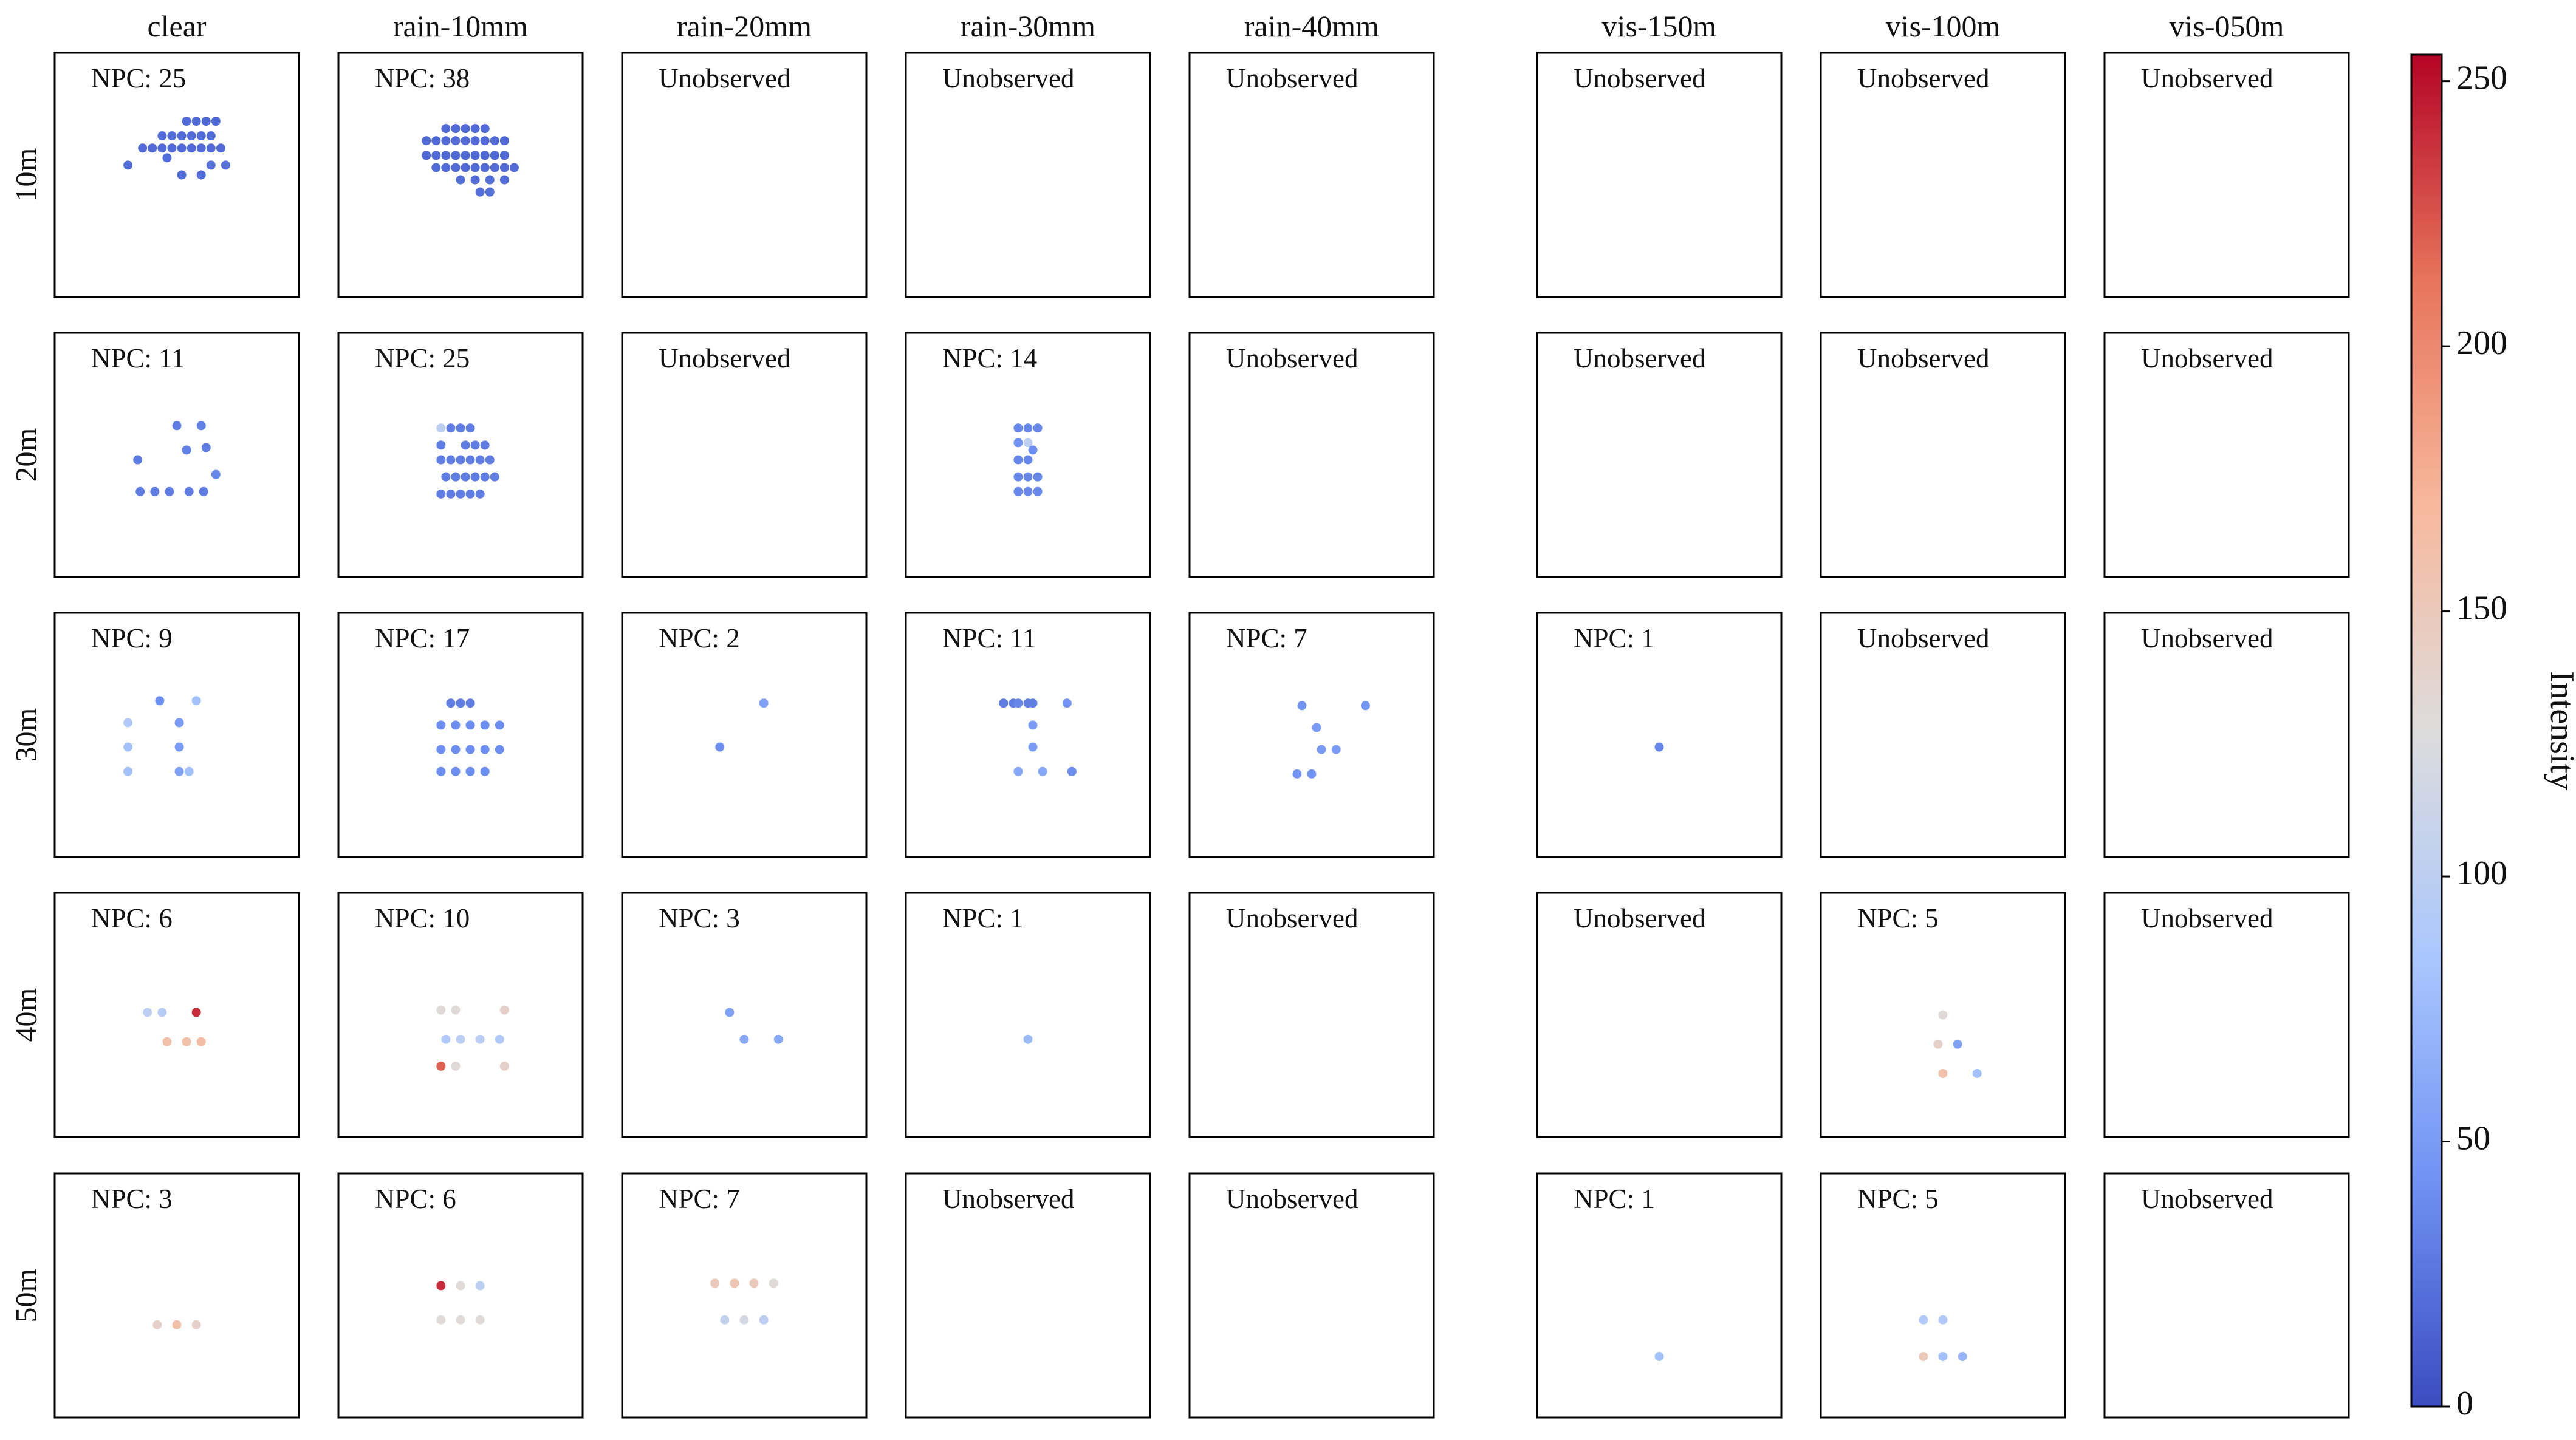 This screenshot has width=2576, height=1440. Describe the element at coordinates (990, 358) in the screenshot. I see `npc-count-label: NPC: 14` at that location.